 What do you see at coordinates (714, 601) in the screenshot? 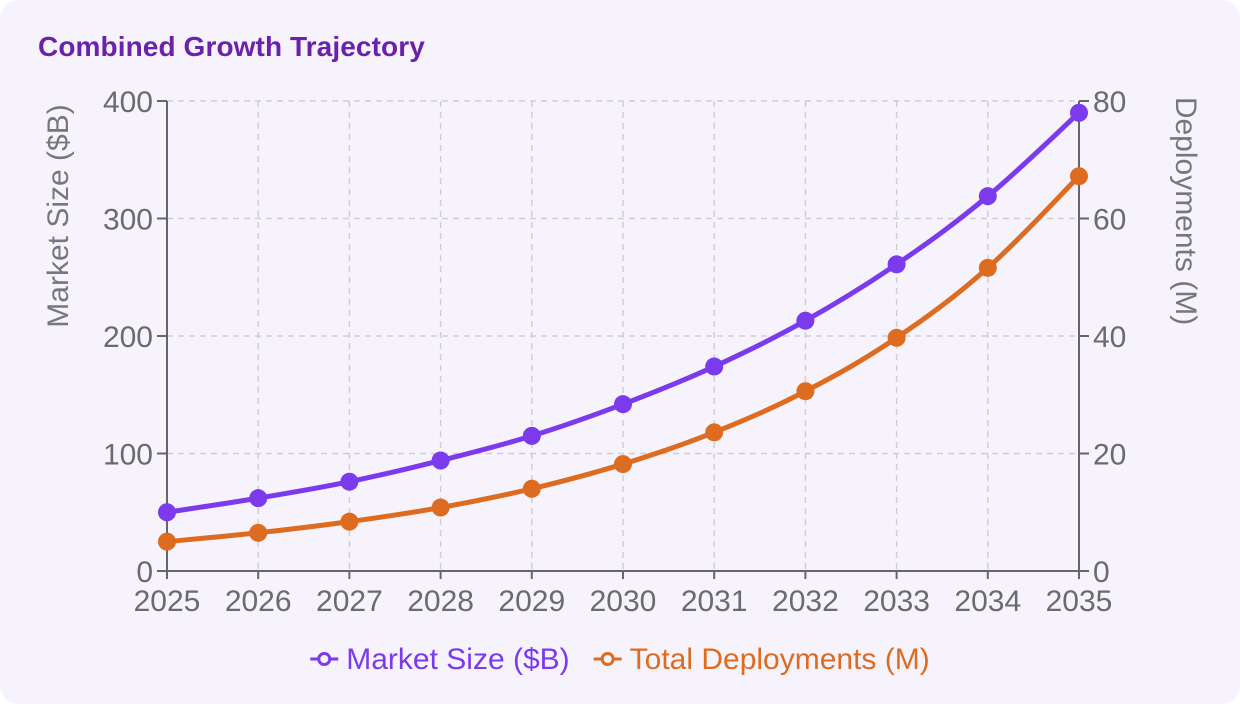
I see `x-tick-label: 2031` at bounding box center [714, 601].